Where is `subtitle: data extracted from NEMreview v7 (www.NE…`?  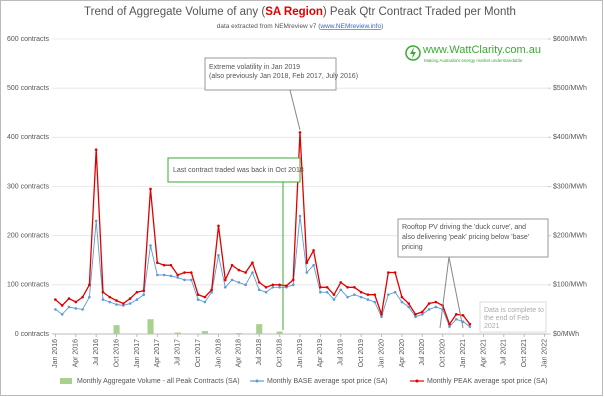
subtitle: data extracted from NEMreview v7 (www.NE… is located at coordinates (300, 26).